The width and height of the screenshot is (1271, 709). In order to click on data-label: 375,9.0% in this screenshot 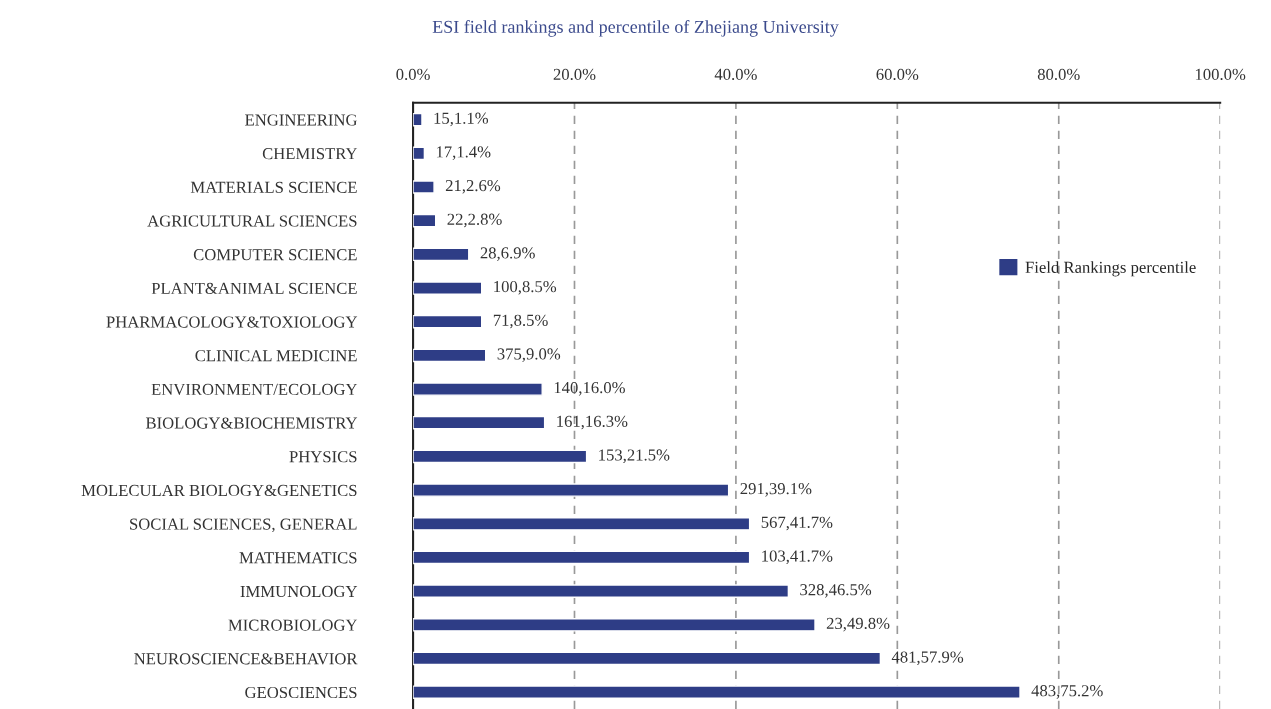, I will do `click(529, 355)`.